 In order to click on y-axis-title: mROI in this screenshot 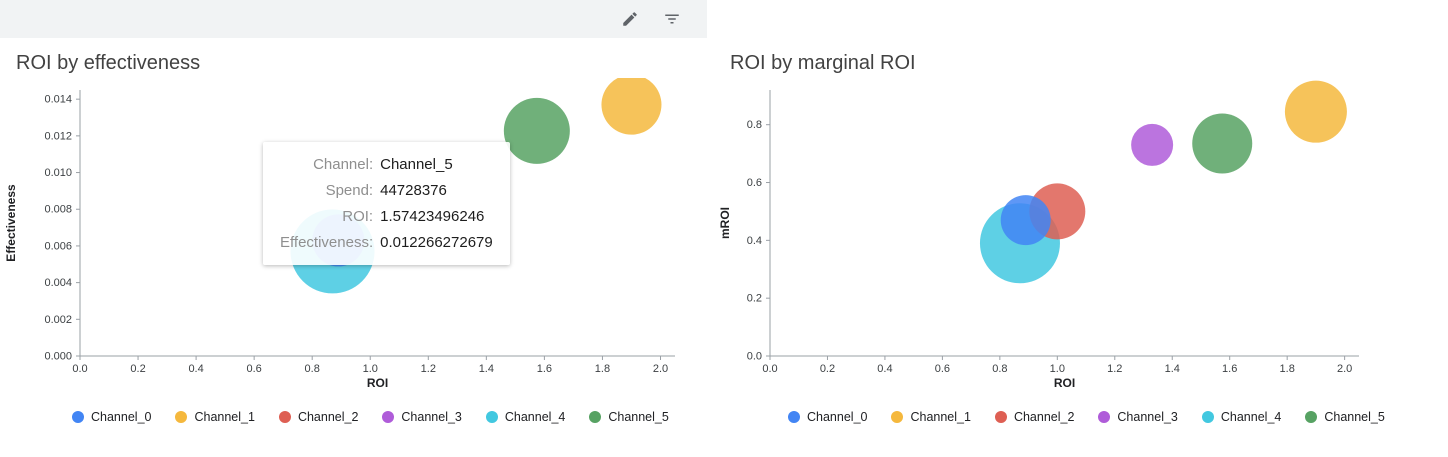, I will do `click(725, 223)`.